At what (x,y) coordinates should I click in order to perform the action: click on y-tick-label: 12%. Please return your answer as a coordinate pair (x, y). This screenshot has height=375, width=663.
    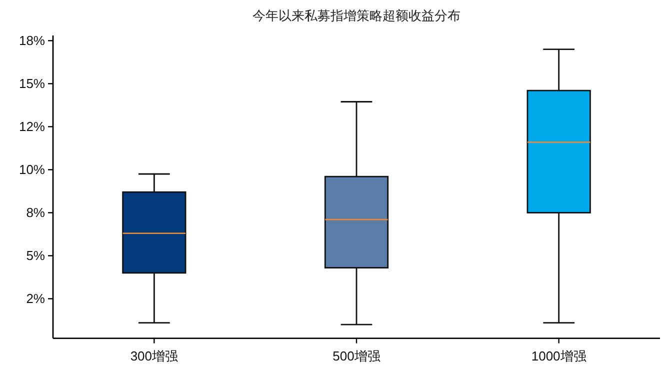
    Looking at the image, I should click on (32, 126).